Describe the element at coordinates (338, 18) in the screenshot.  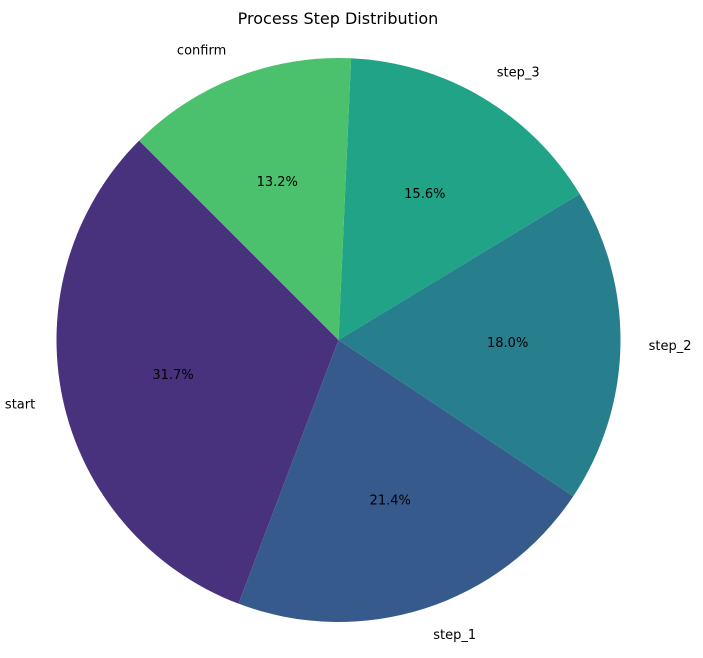
I see `chart-title: Process Step Distribution` at that location.